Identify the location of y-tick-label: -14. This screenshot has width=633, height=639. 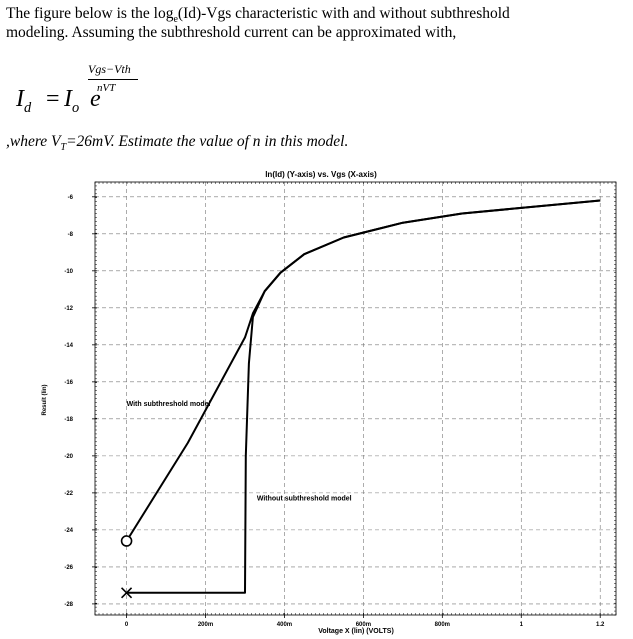
(68, 346).